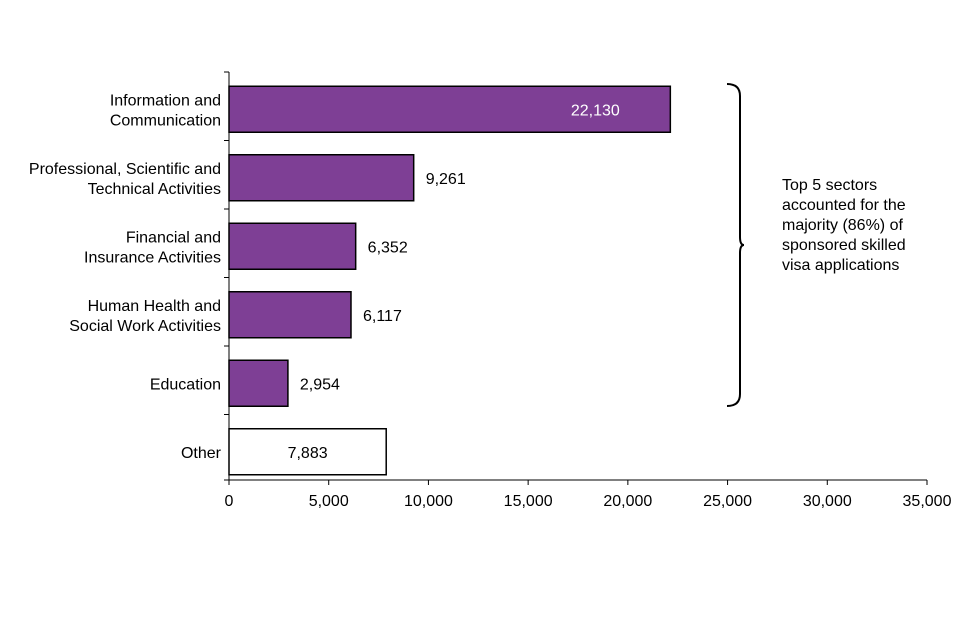 The width and height of the screenshot is (960, 640). Describe the element at coordinates (165, 100) in the screenshot. I see `category-label: Information and` at that location.